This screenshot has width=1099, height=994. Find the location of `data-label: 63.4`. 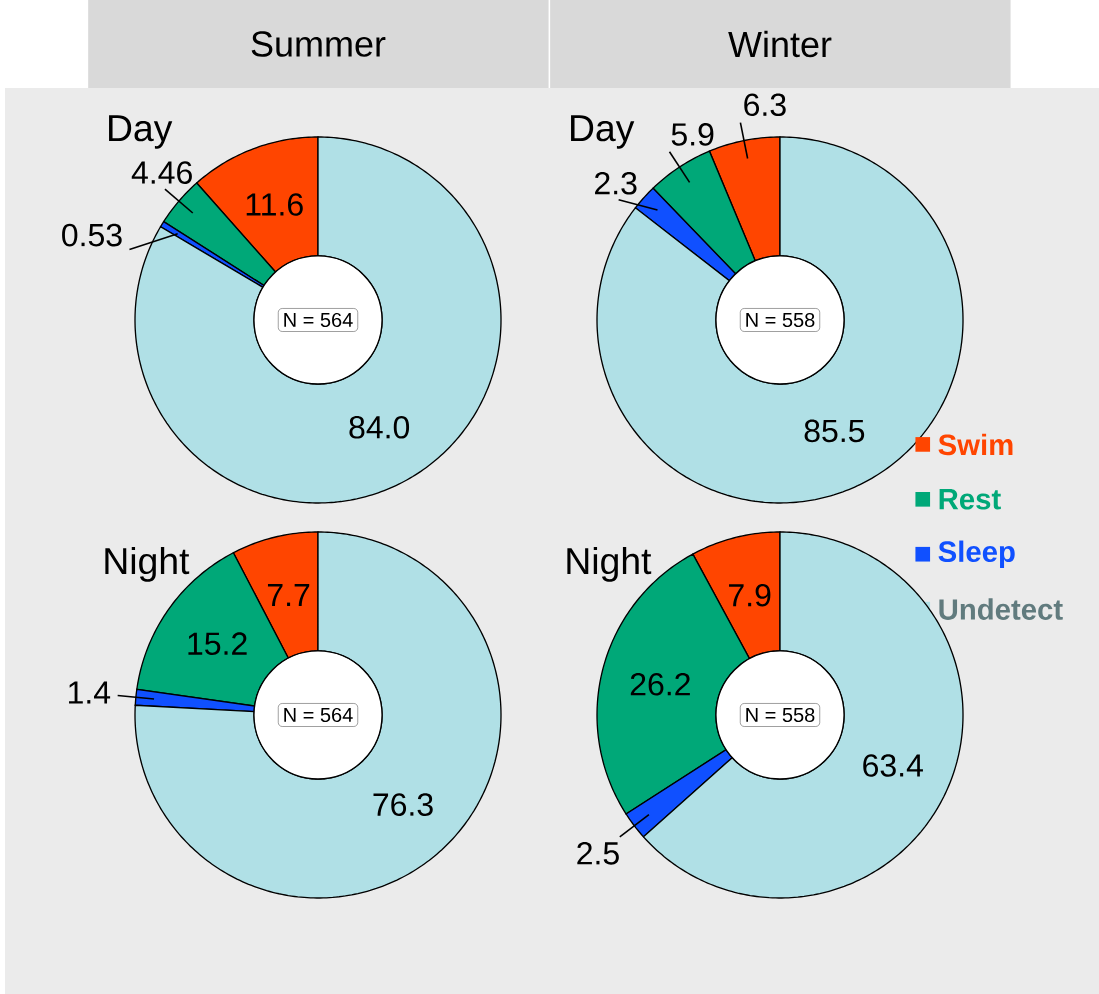

data-label: 63.4 is located at coordinates (893, 765).